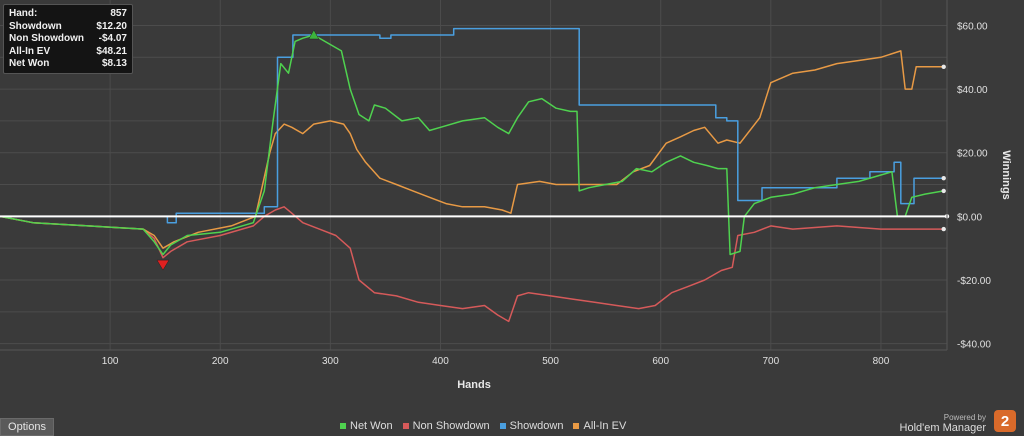 This screenshot has width=1024, height=436. Describe the element at coordinates (371, 426) in the screenshot. I see `legend-label: Net Won` at that location.